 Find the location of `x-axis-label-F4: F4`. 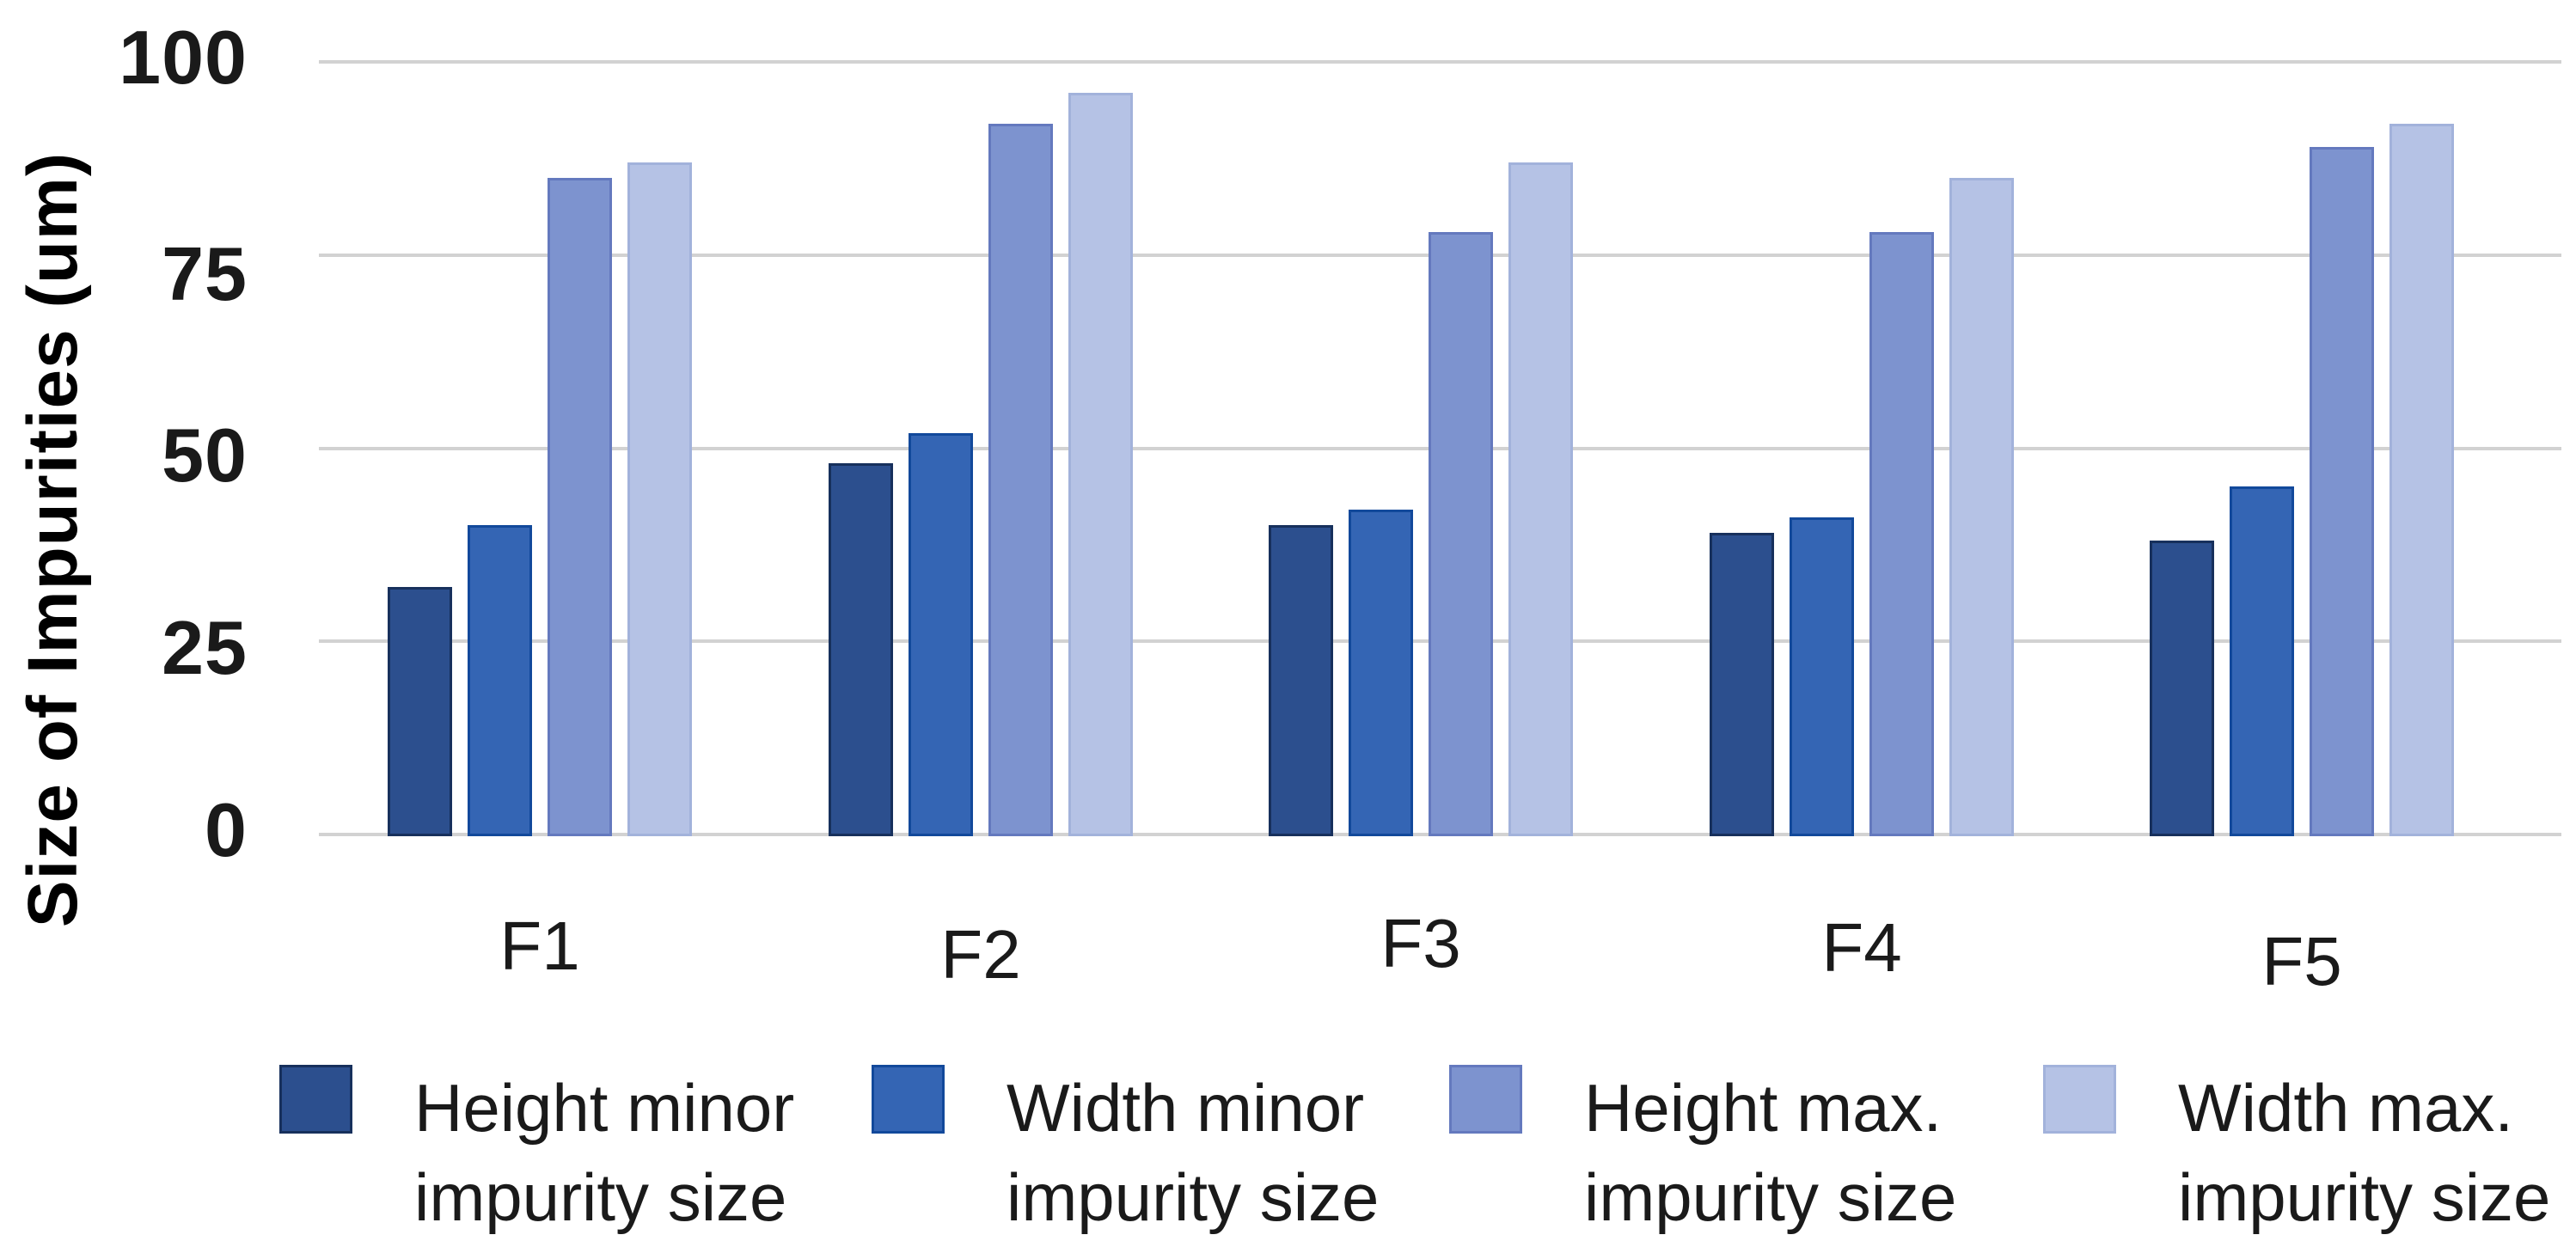

x-axis-label-F4: F4 is located at coordinates (1861, 947).